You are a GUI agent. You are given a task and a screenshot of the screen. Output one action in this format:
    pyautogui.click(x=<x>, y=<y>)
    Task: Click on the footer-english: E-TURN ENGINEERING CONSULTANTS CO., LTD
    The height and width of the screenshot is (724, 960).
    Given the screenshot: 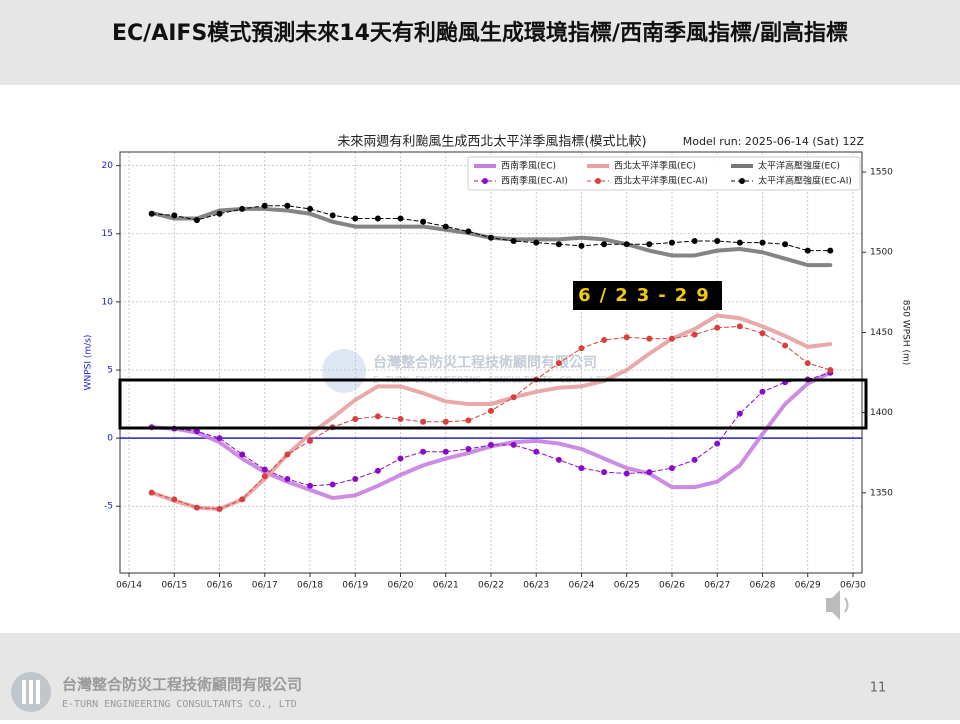 What is the action you would take?
    pyautogui.click(x=179, y=704)
    